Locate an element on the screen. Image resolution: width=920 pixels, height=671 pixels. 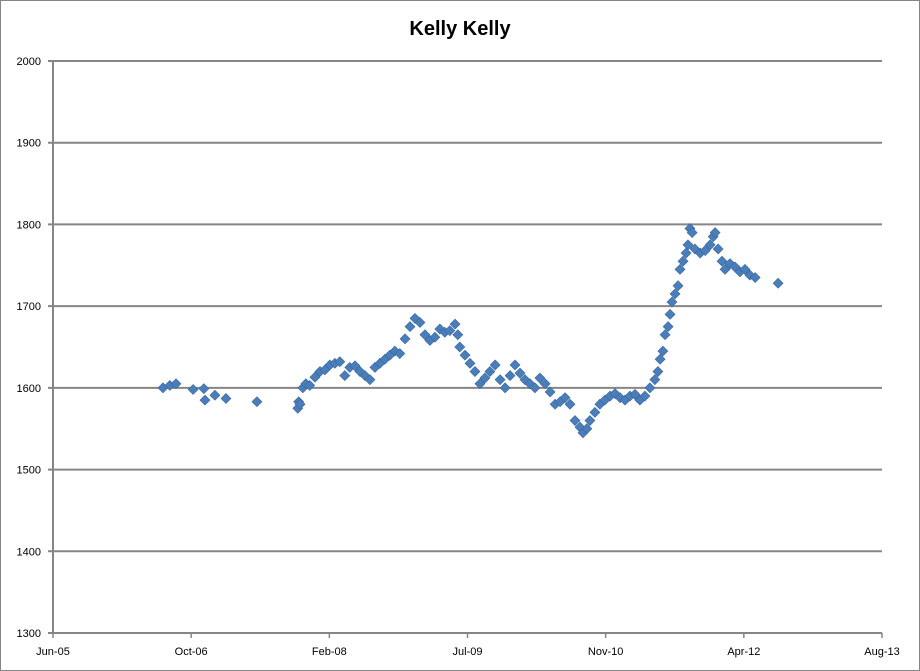
y-tick-label: 1700 is located at coordinates (29, 307).